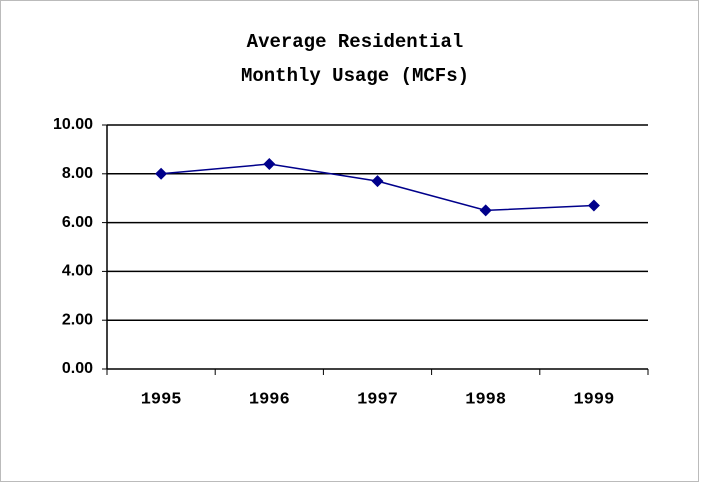 The image size is (710, 483). What do you see at coordinates (593, 399) in the screenshot?
I see `x-tick-label: 1999` at bounding box center [593, 399].